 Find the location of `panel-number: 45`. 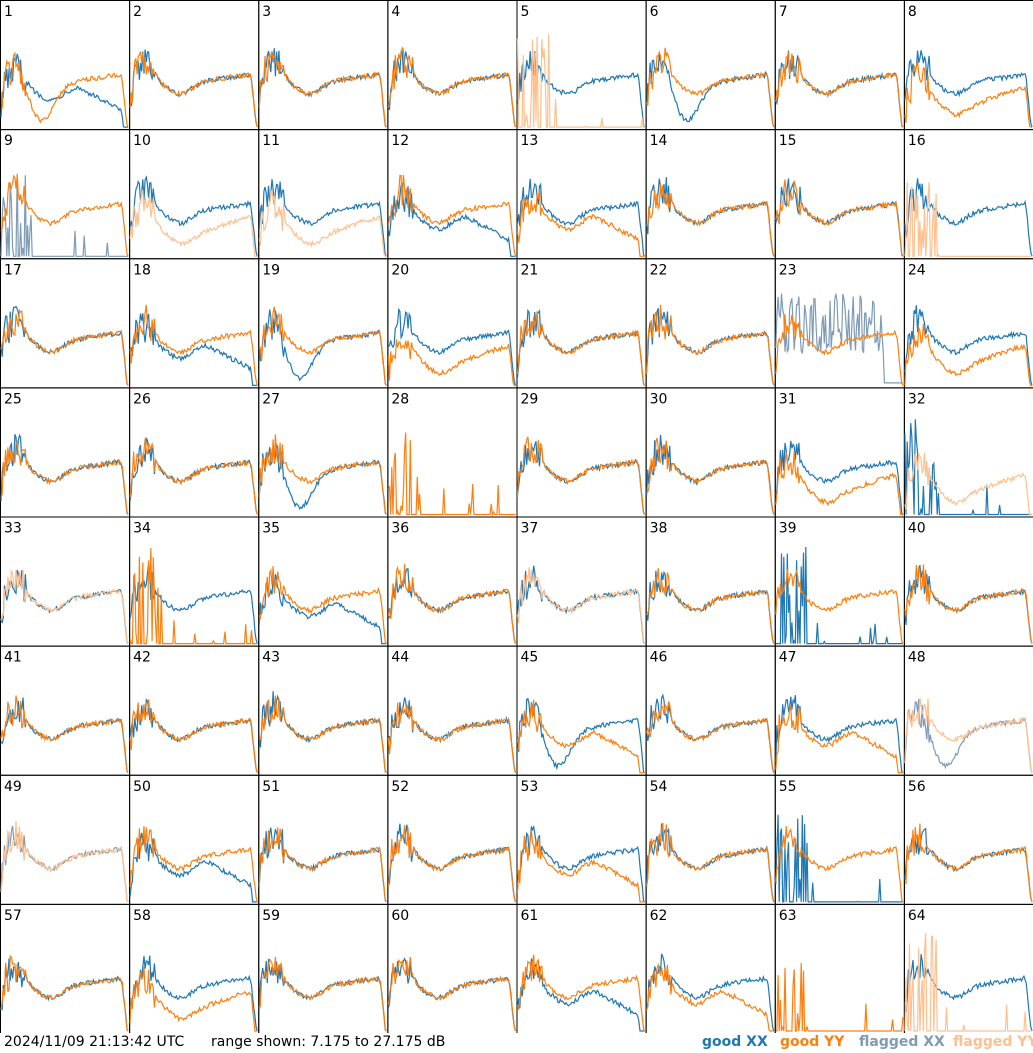

panel-number: 45 is located at coordinates (530, 658).